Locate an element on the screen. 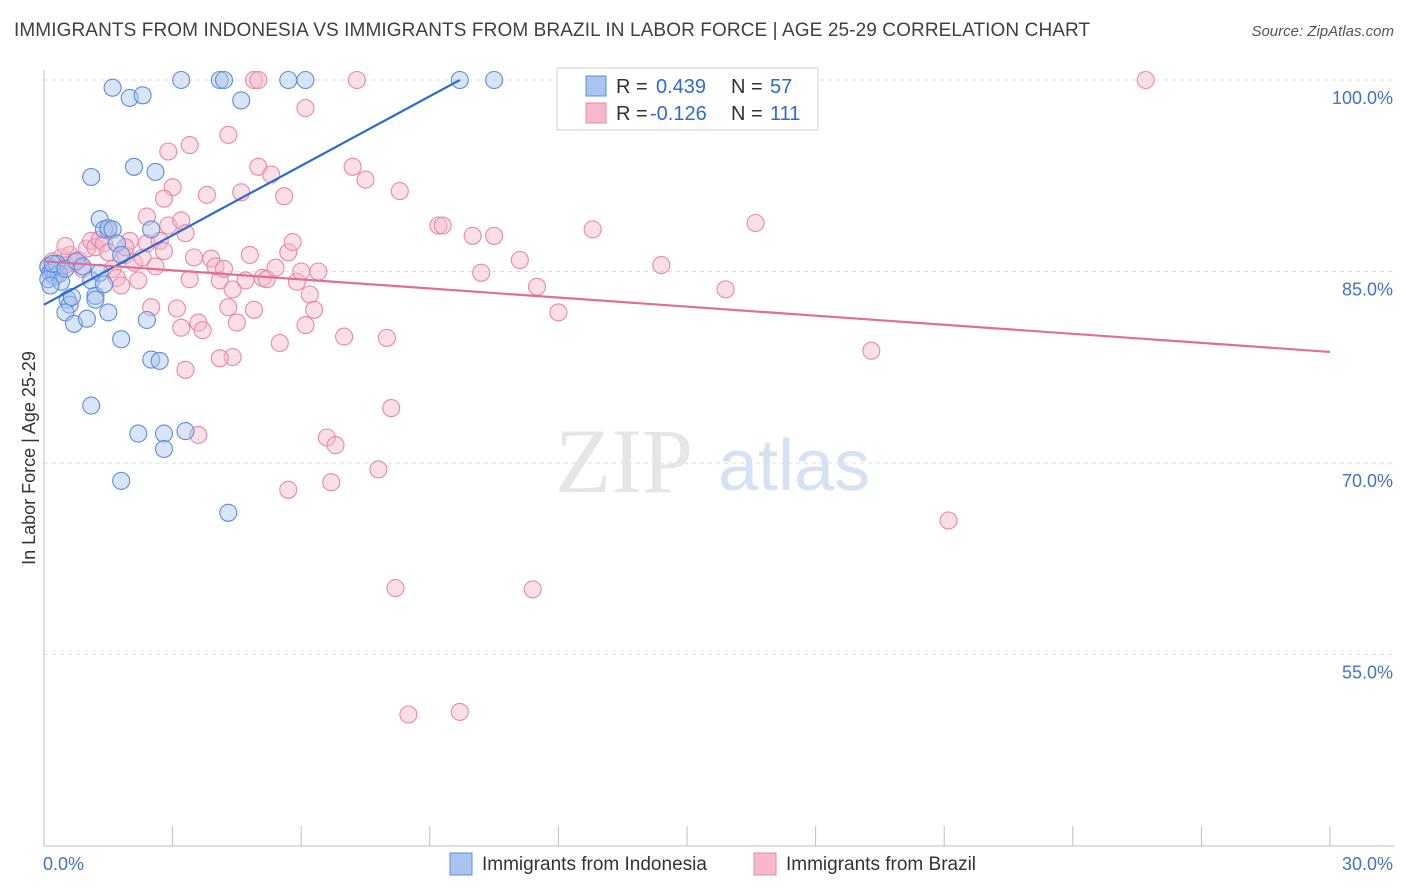  stats-n-label-brazil: N = is located at coordinates (747, 114).